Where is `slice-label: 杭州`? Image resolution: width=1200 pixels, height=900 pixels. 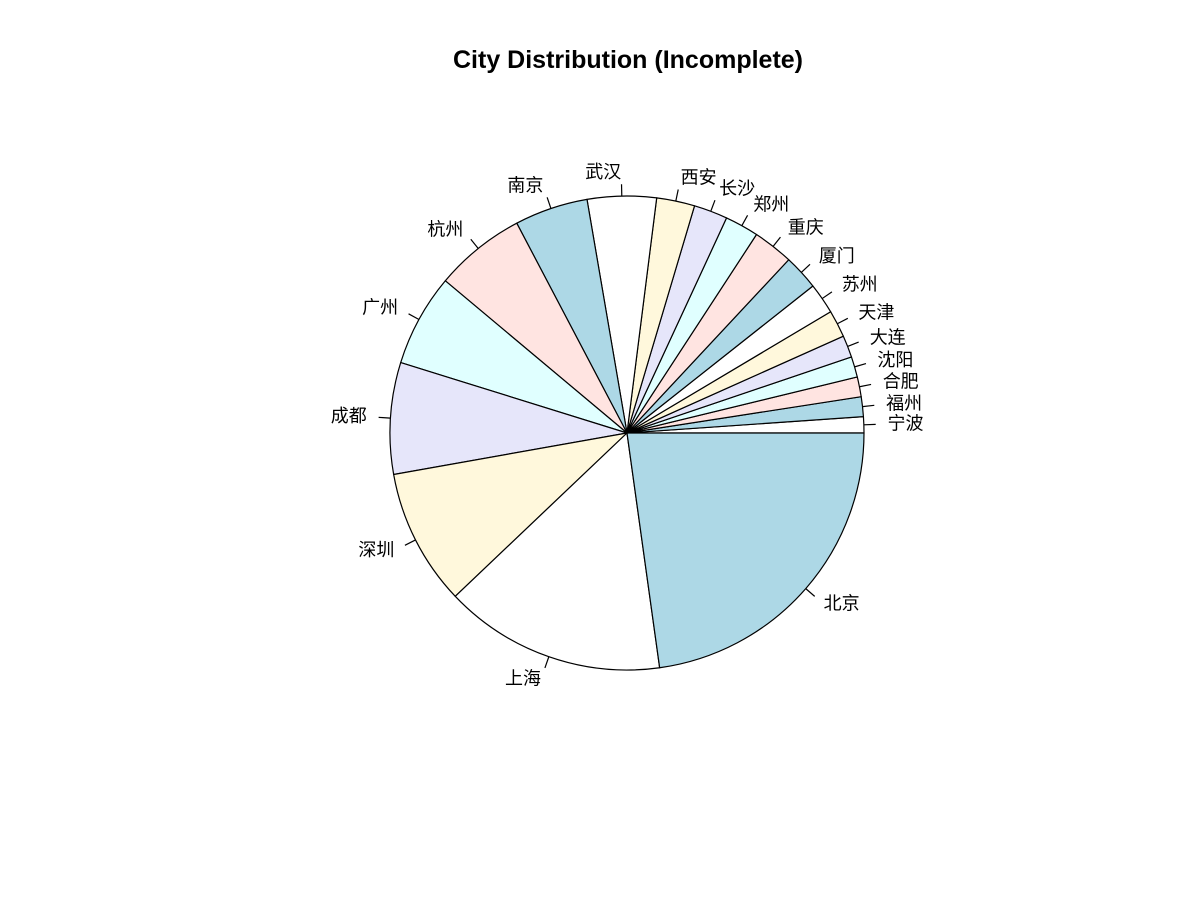
slice-label: 杭州 is located at coordinates (445, 230).